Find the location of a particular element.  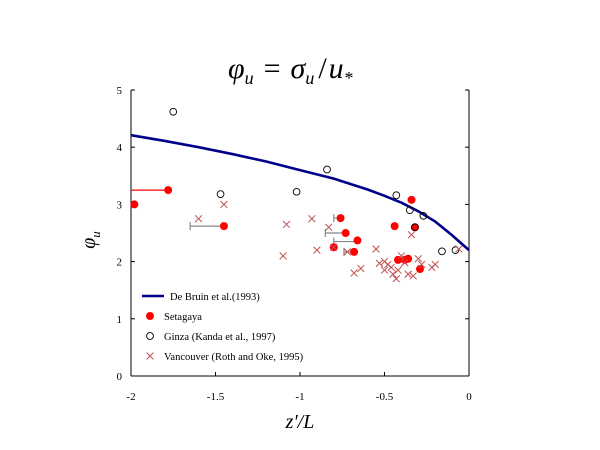

legend-label: De Bruin et al.(1993) is located at coordinates (215, 297).